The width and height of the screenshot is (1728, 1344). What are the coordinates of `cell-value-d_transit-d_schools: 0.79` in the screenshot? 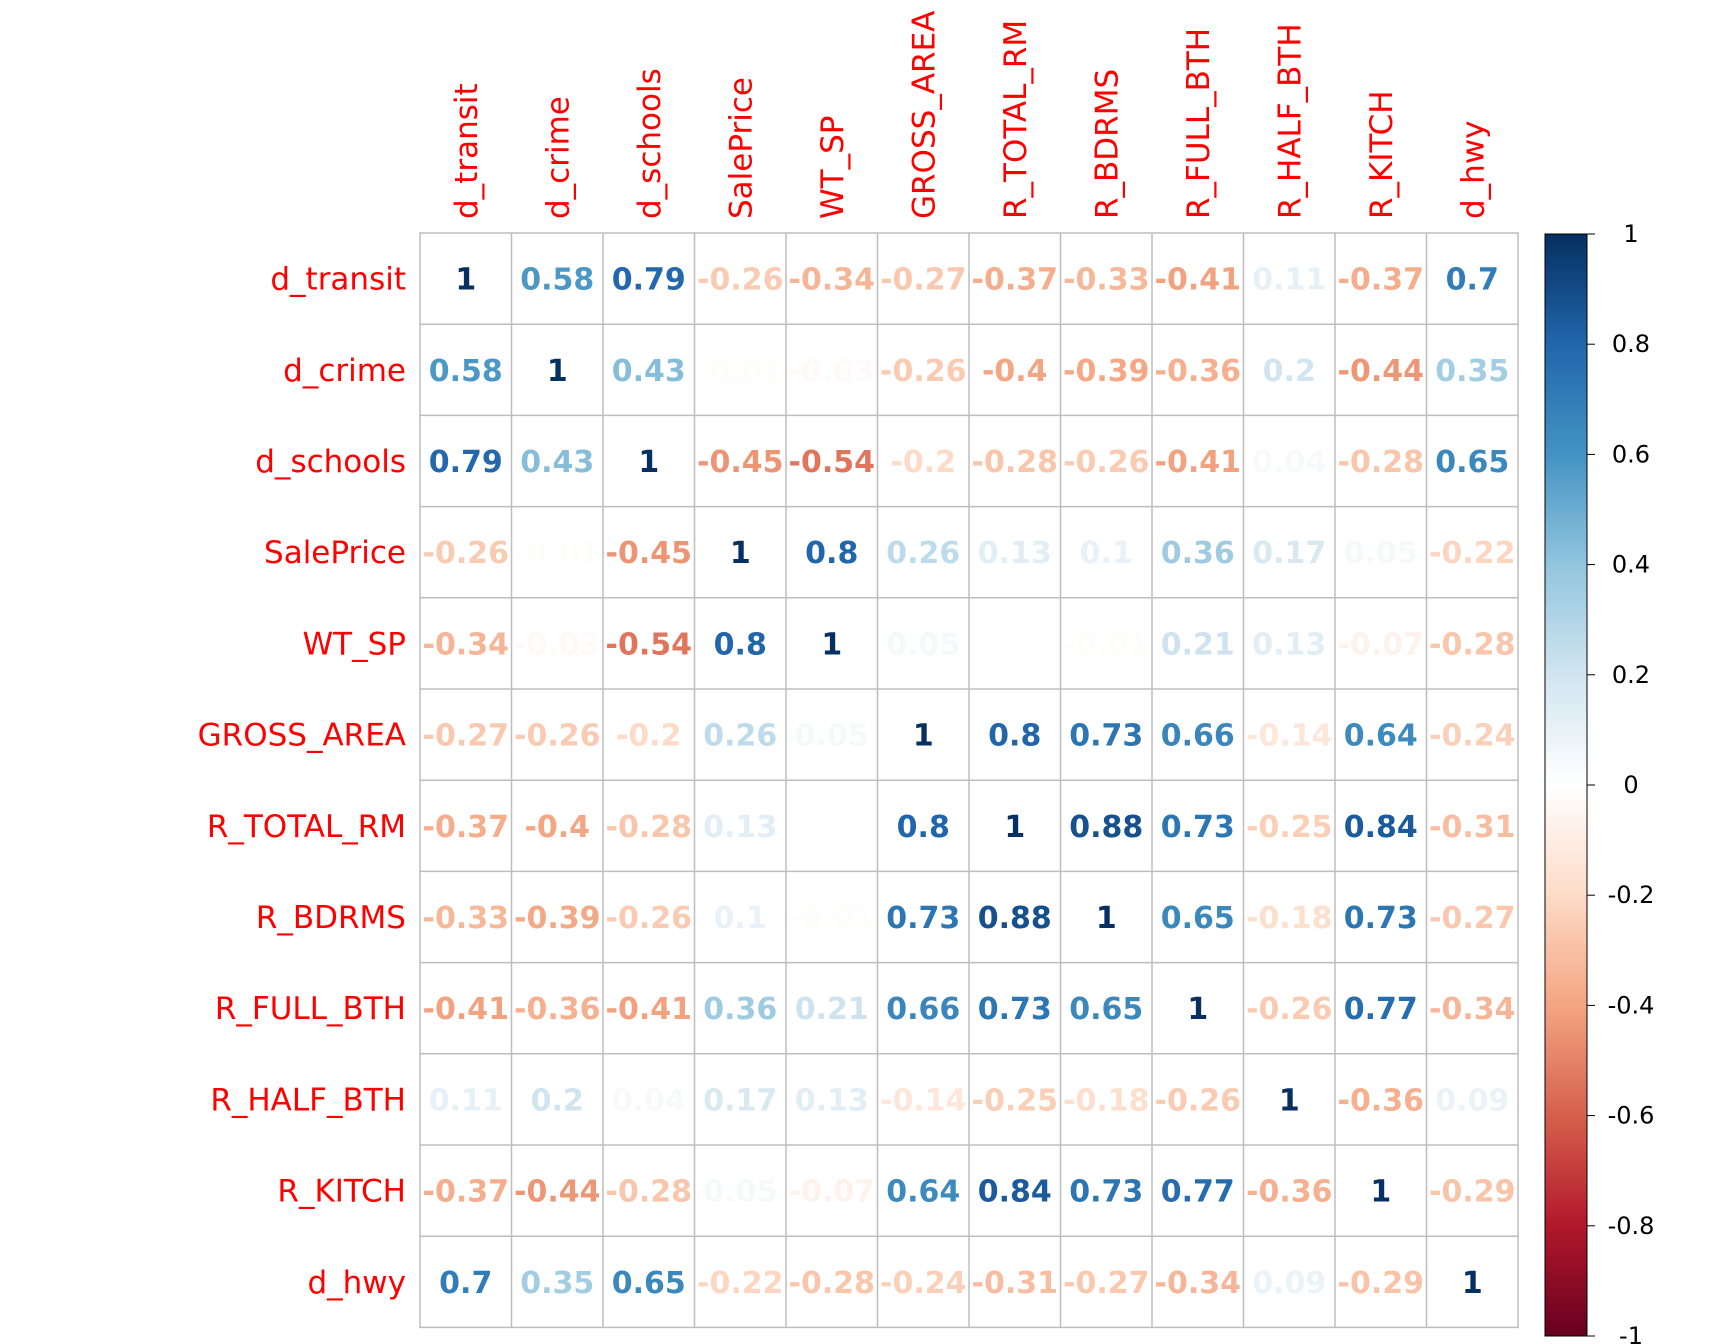 It's located at (649, 280).